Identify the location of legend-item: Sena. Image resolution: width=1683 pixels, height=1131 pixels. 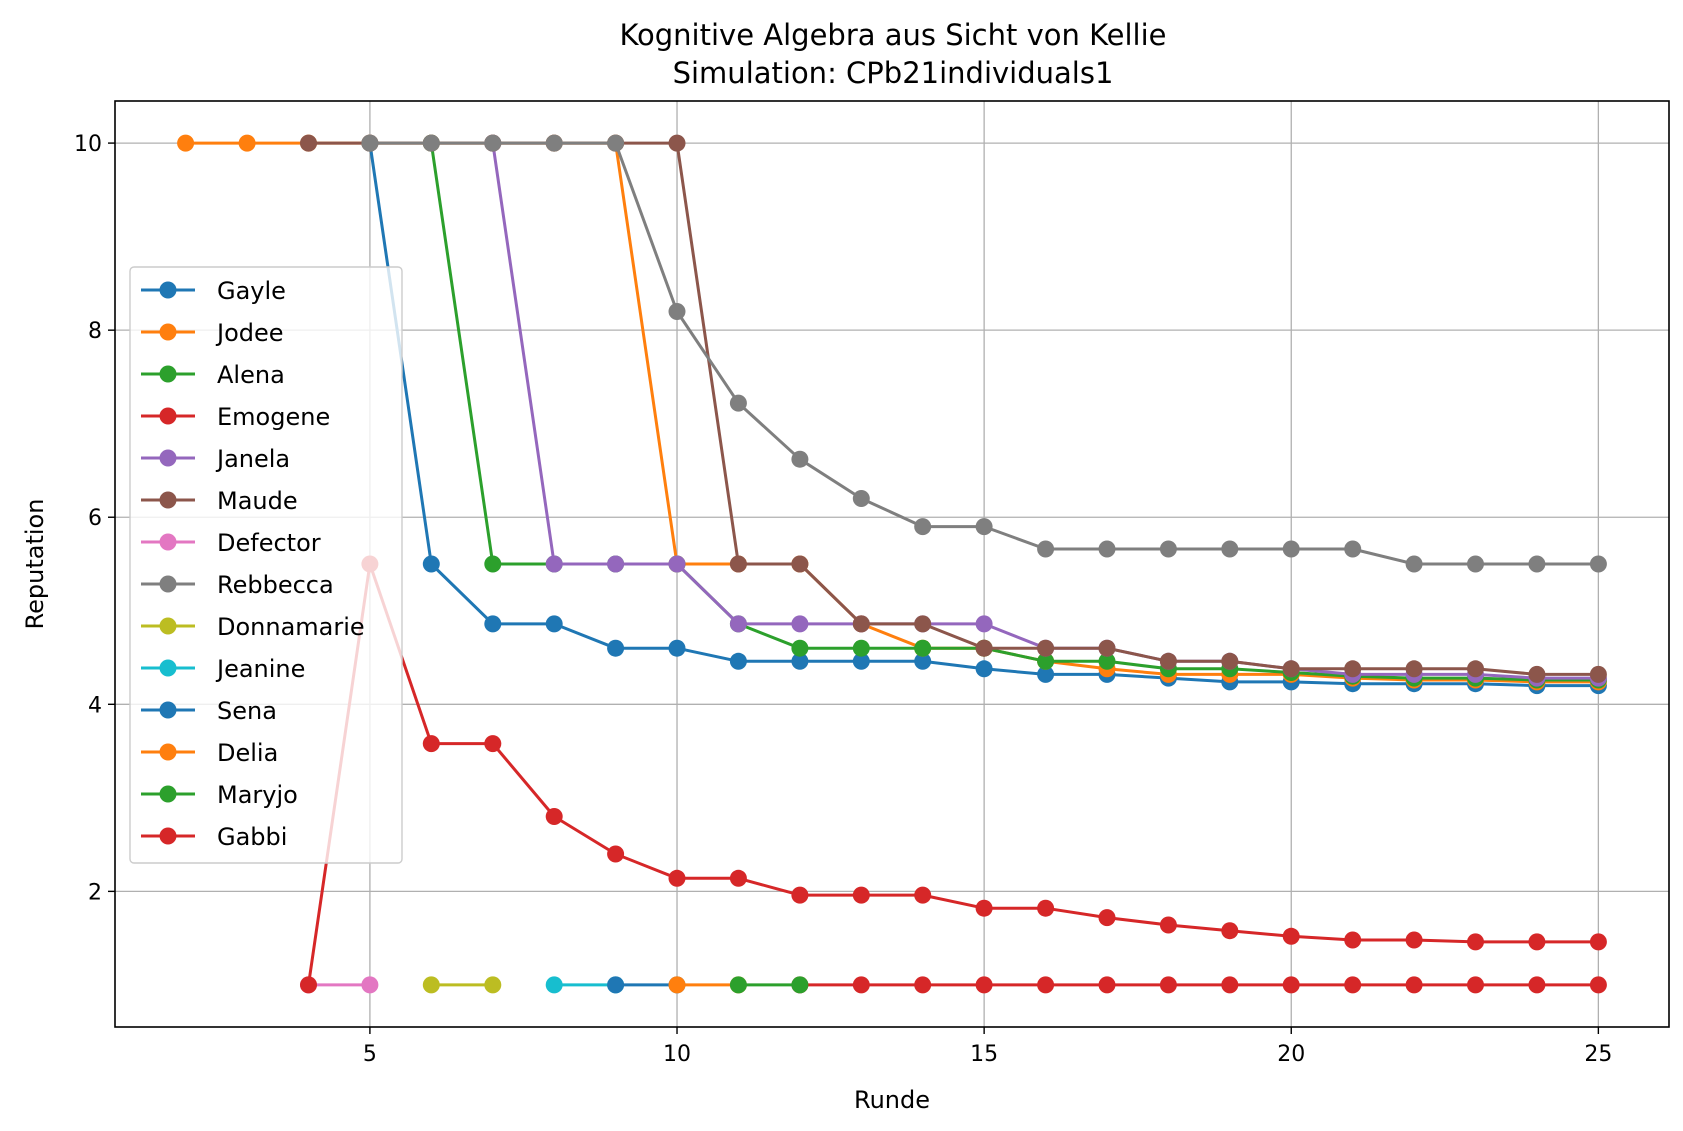
(209, 711).